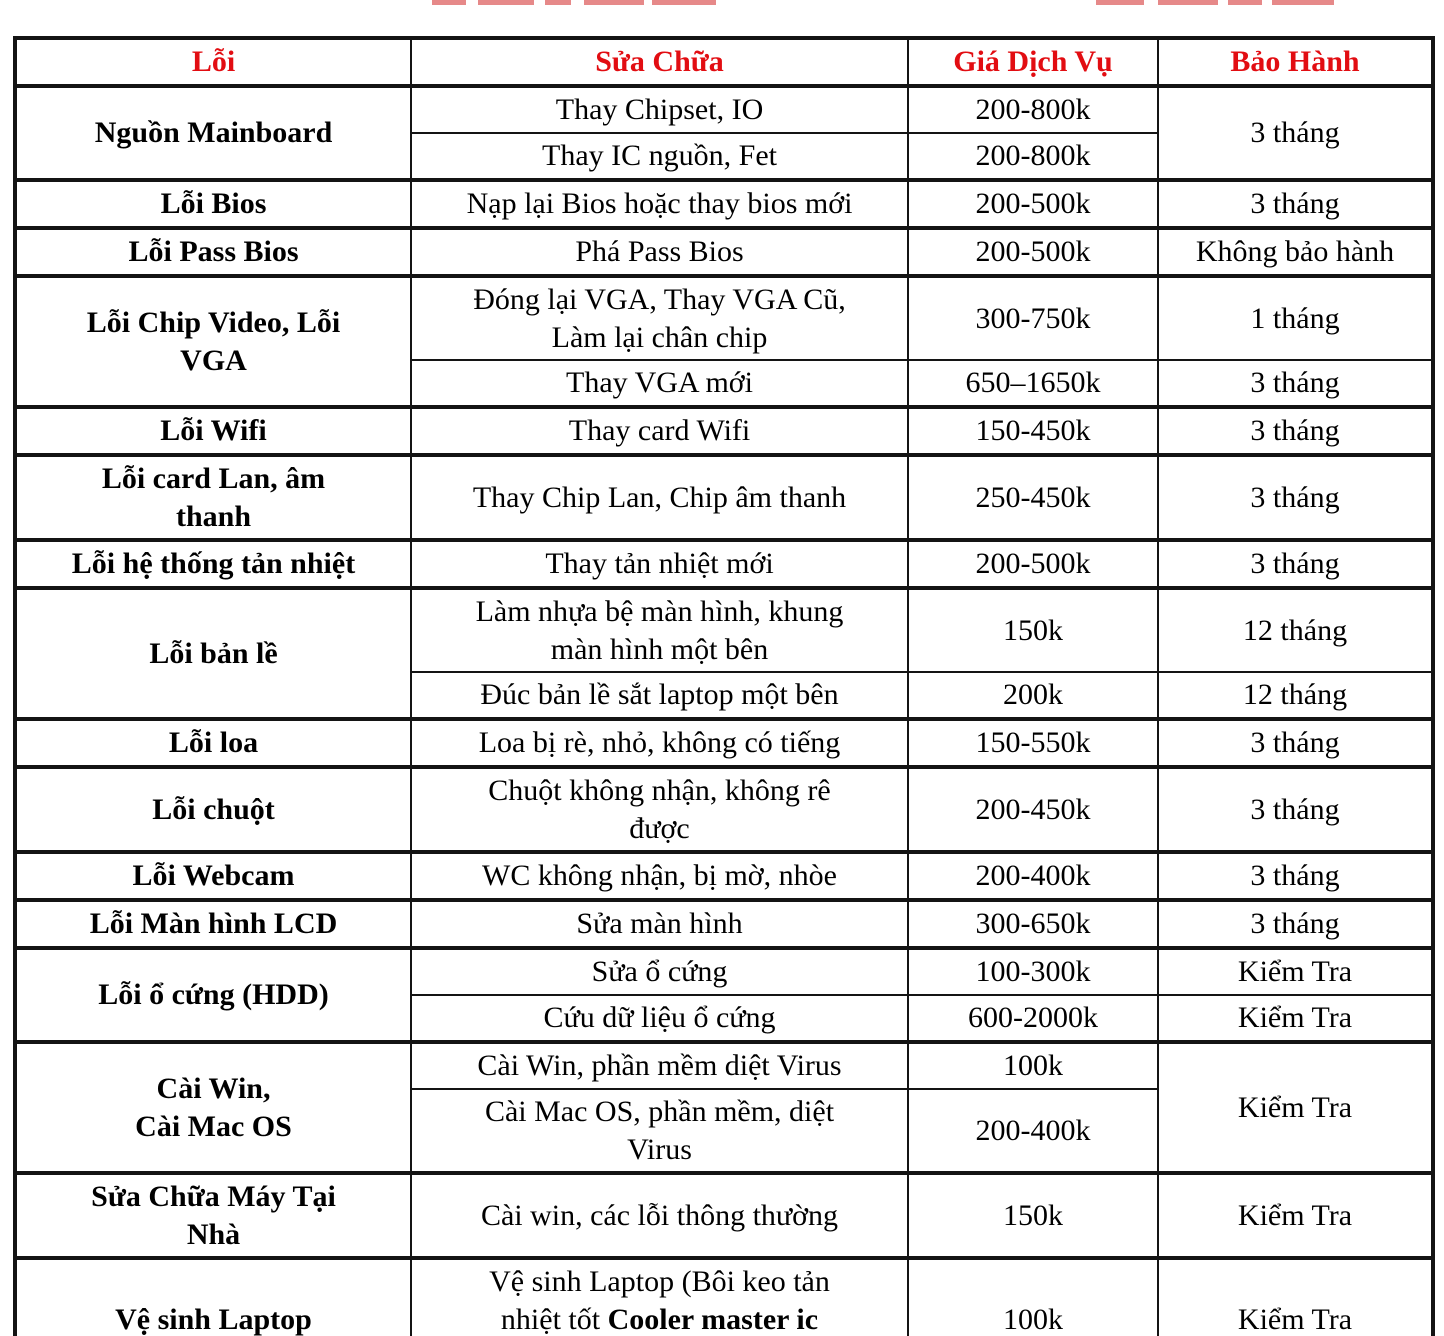  What do you see at coordinates (1033, 695) in the screenshot?
I see `cell-price: 200k` at bounding box center [1033, 695].